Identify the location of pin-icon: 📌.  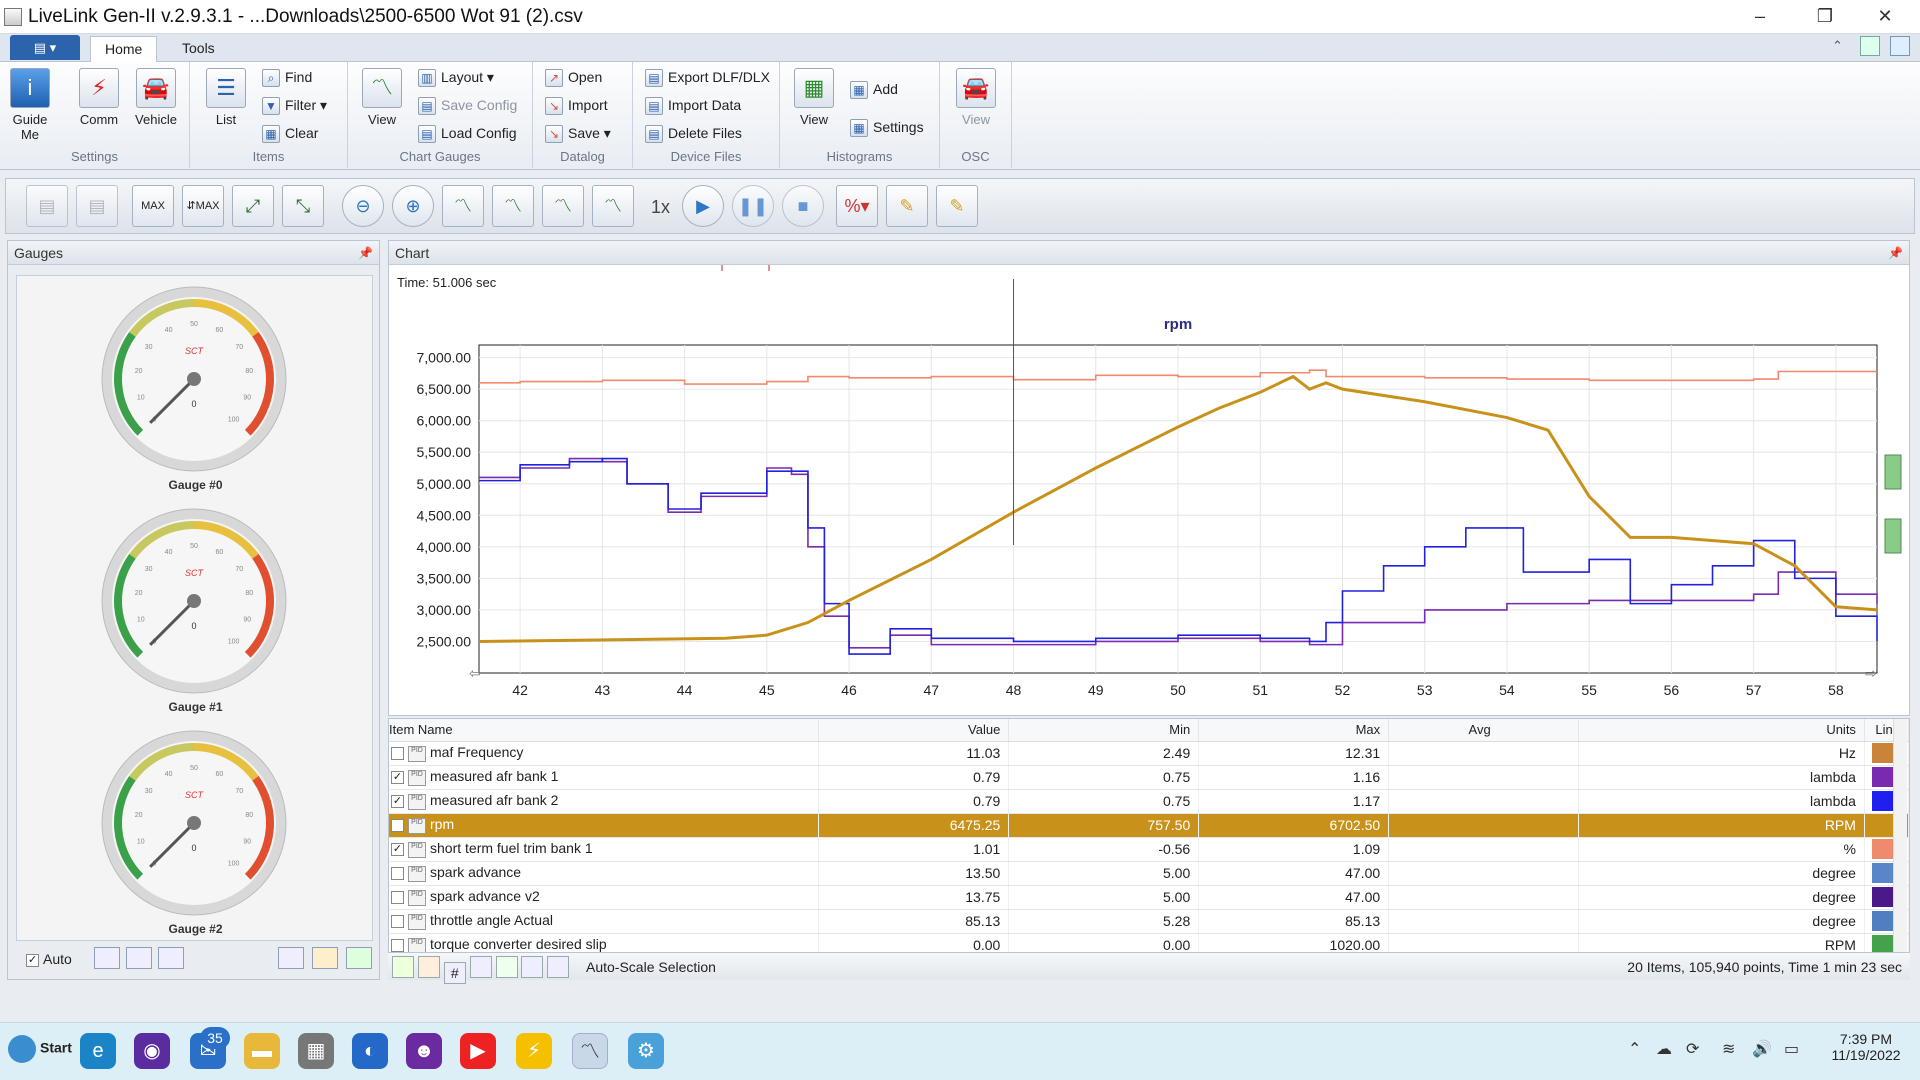
(365, 253).